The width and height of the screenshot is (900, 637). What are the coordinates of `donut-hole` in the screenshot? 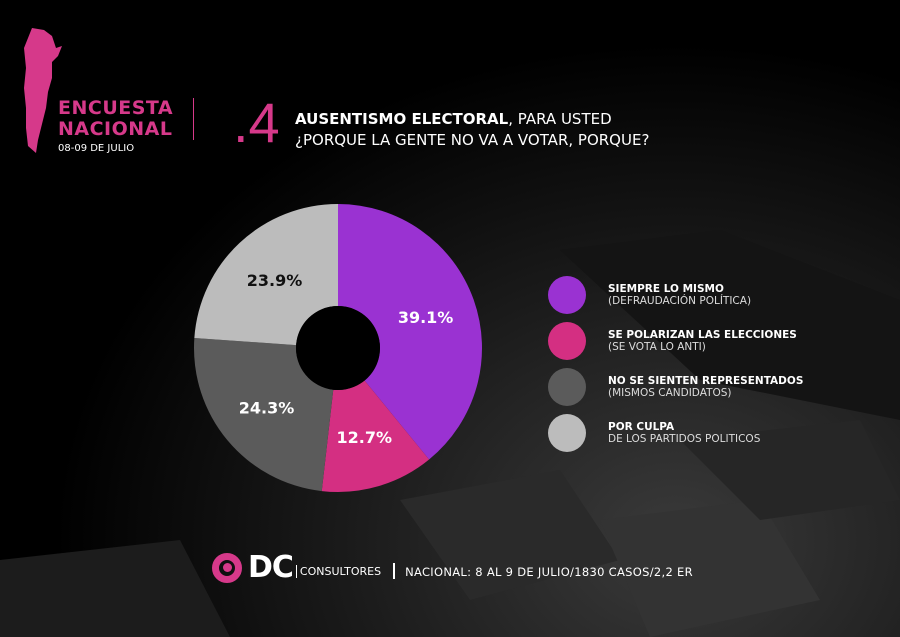 It's located at (338, 348).